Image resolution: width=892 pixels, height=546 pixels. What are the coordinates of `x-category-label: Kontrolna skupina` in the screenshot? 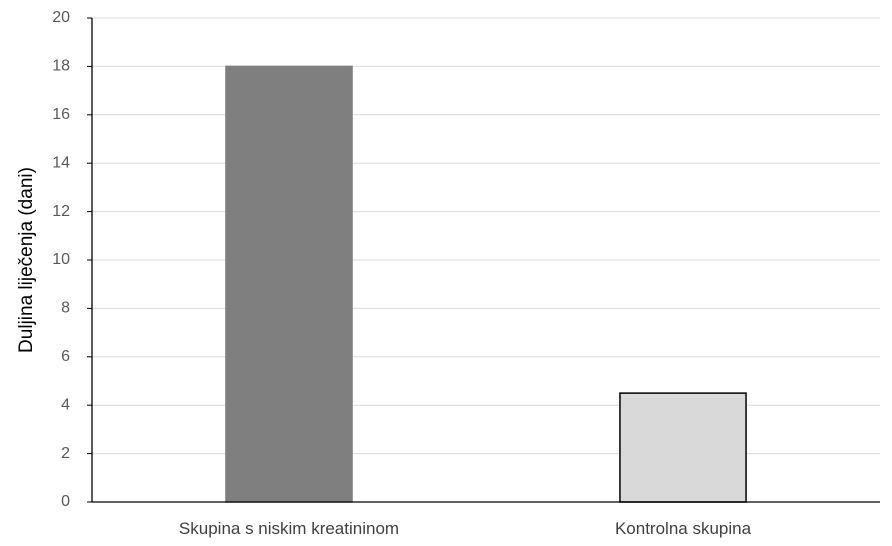 It's located at (683, 528).